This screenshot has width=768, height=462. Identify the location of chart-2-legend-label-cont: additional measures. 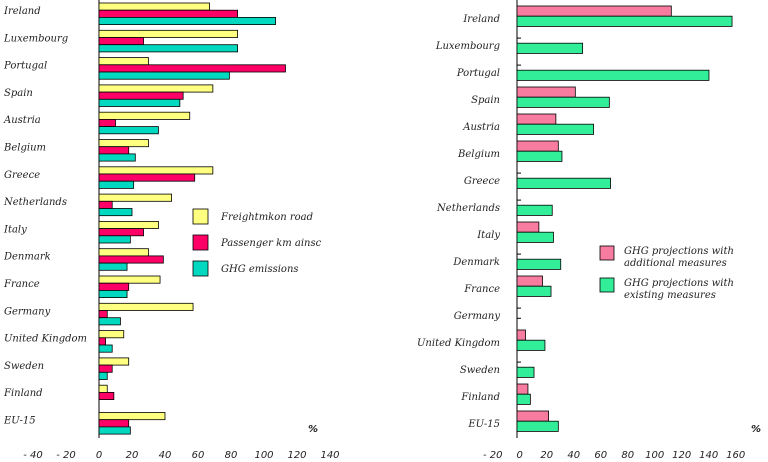
(675, 263).